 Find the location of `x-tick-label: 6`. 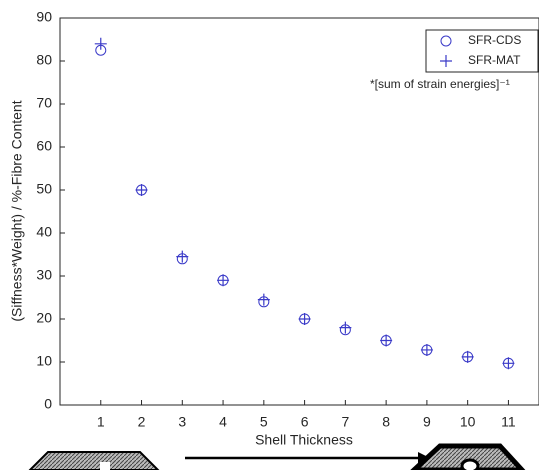

x-tick-label: 6 is located at coordinates (305, 422).